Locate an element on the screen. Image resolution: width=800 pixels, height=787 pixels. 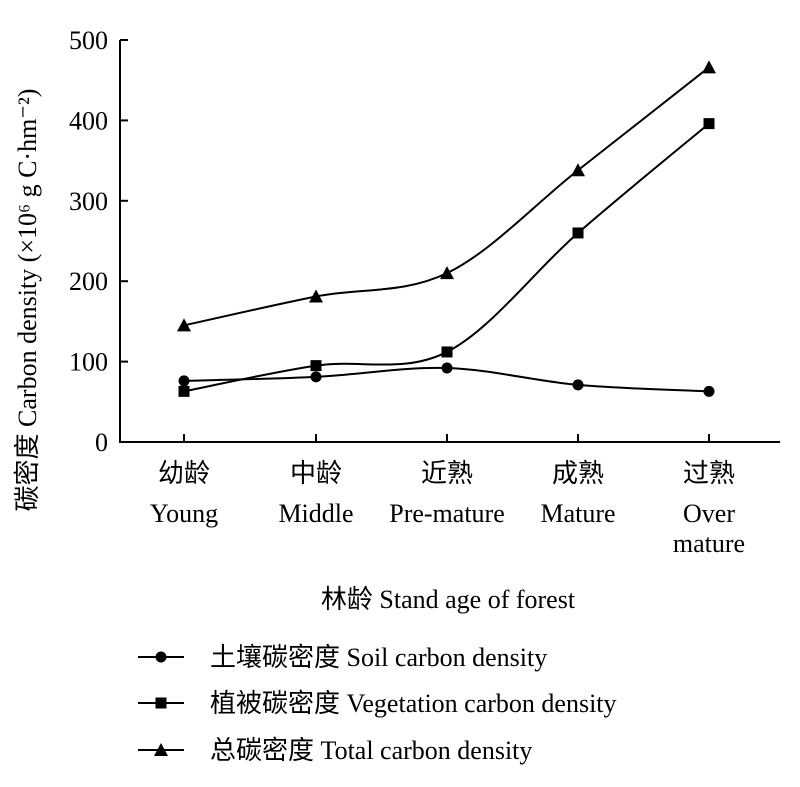
legend-item: 土壤碳密度 Soil carbon density is located at coordinates (342, 657).